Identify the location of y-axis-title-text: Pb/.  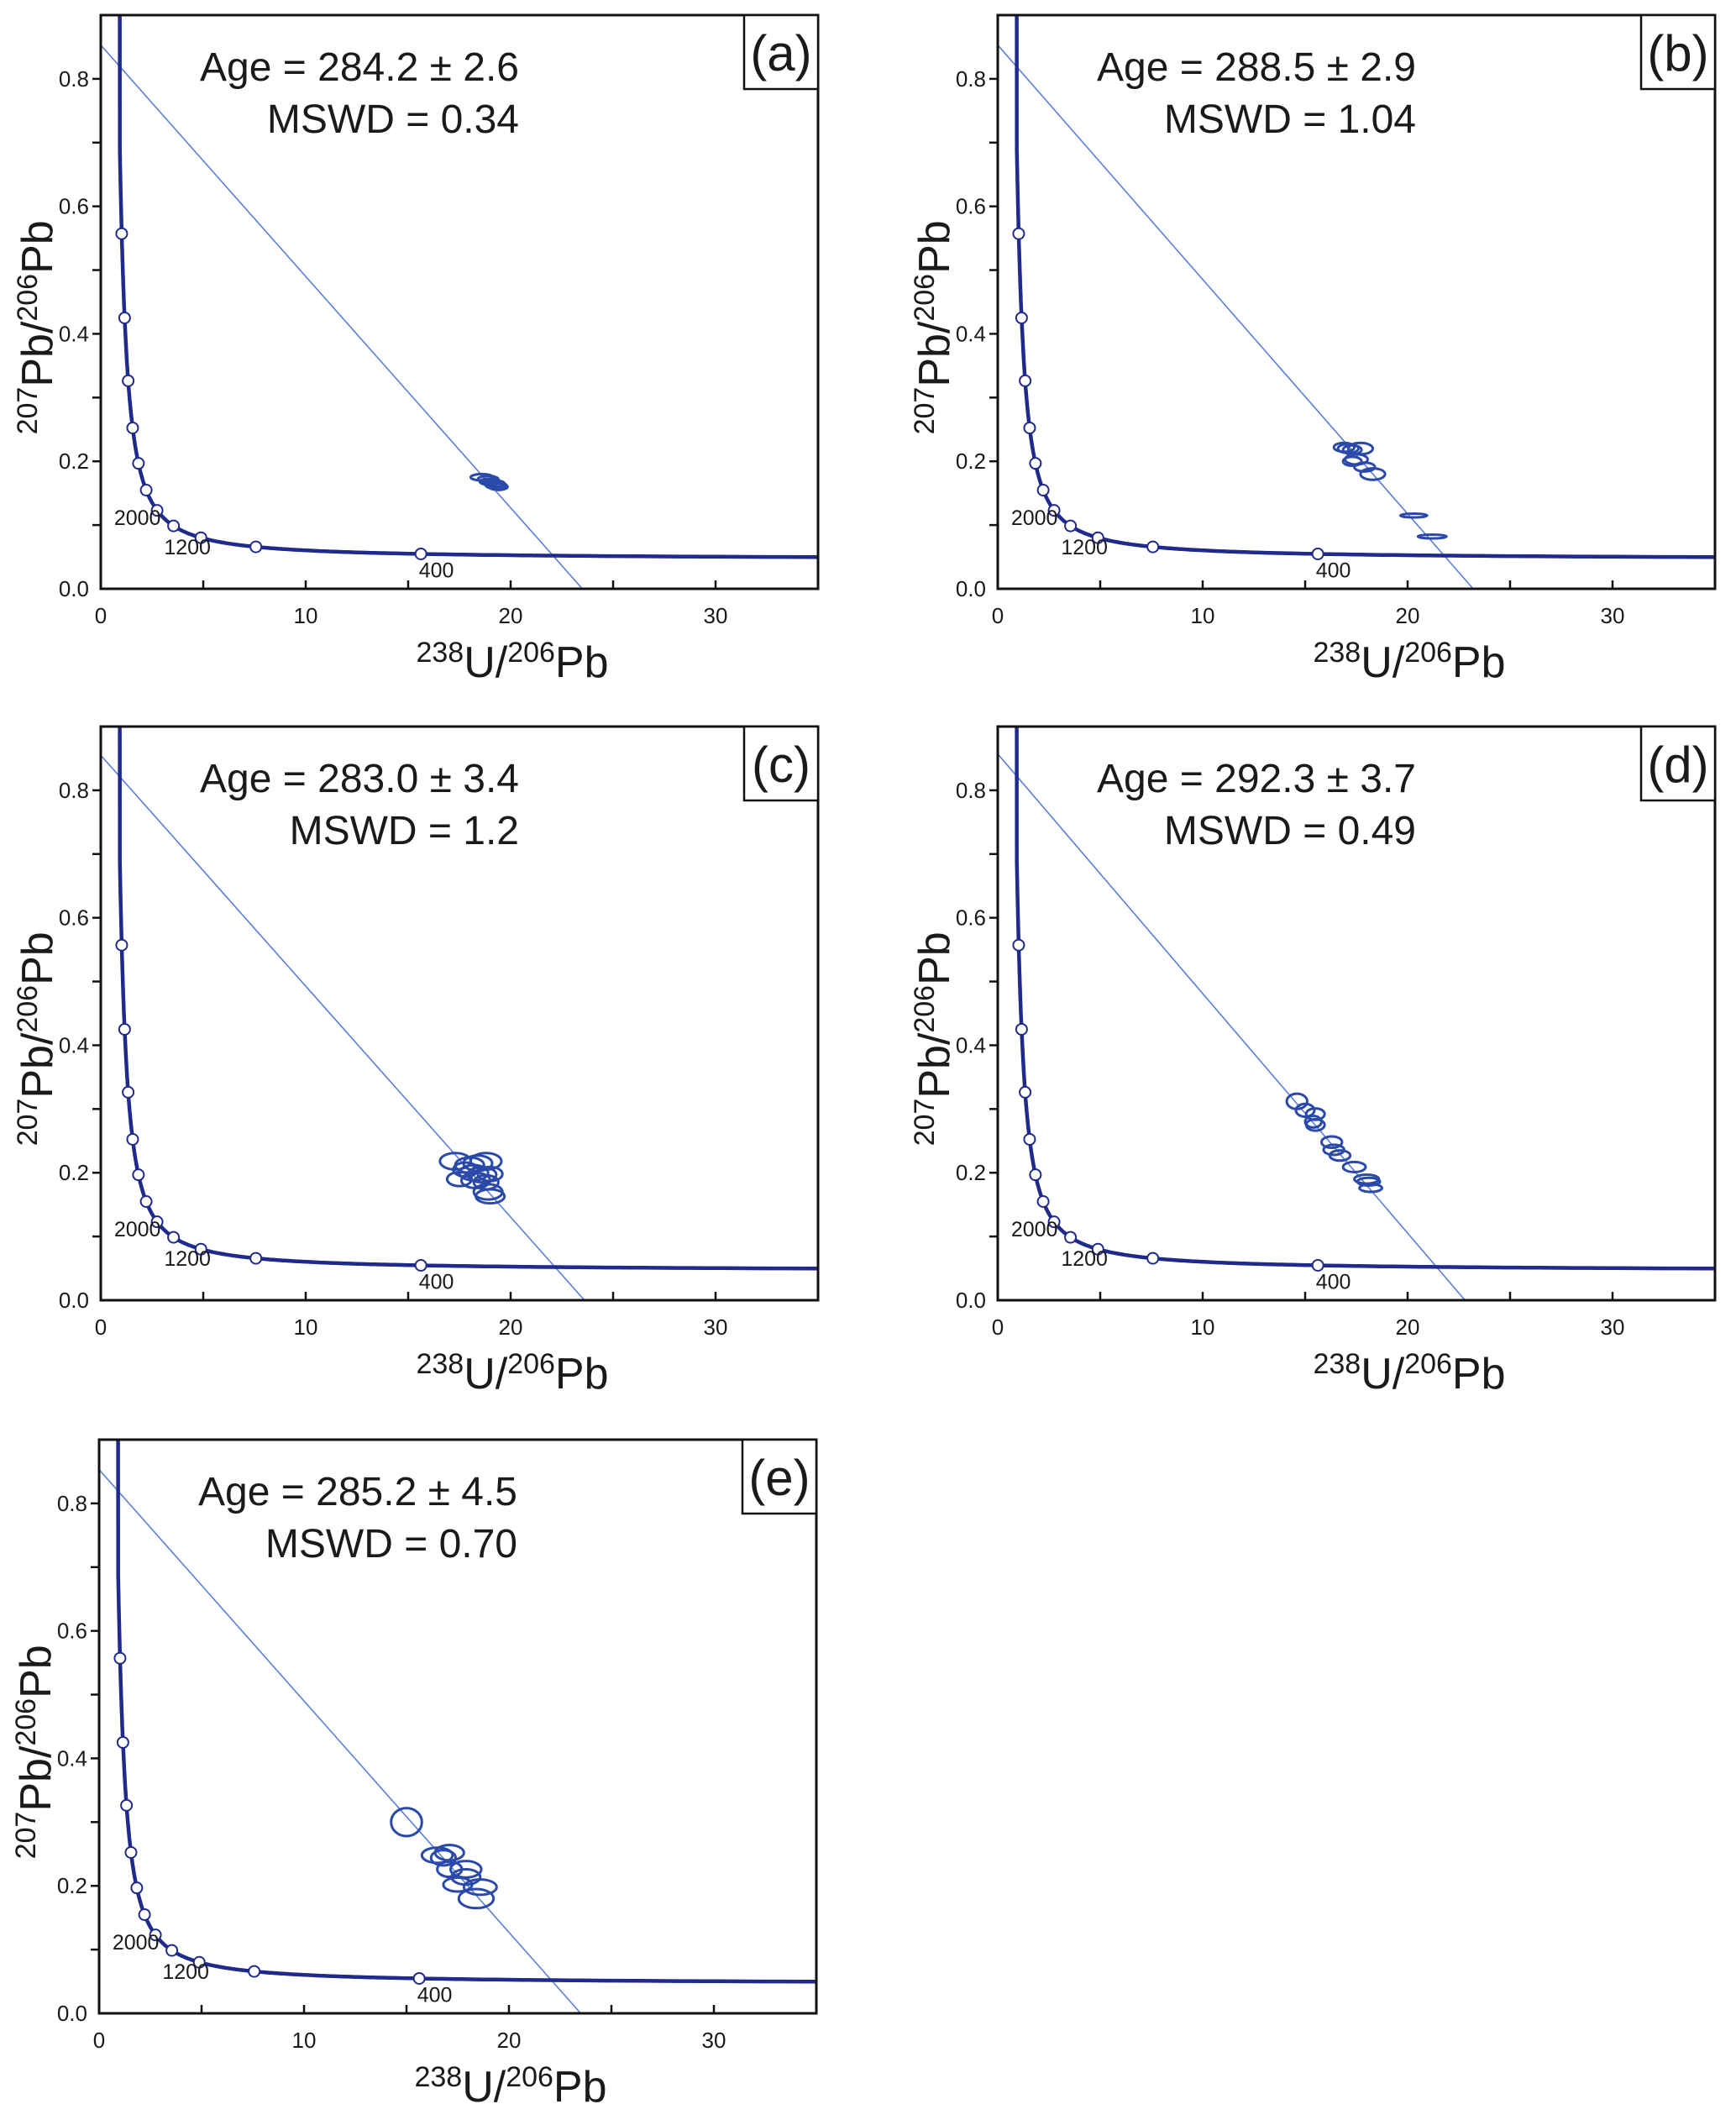
(36, 1778).